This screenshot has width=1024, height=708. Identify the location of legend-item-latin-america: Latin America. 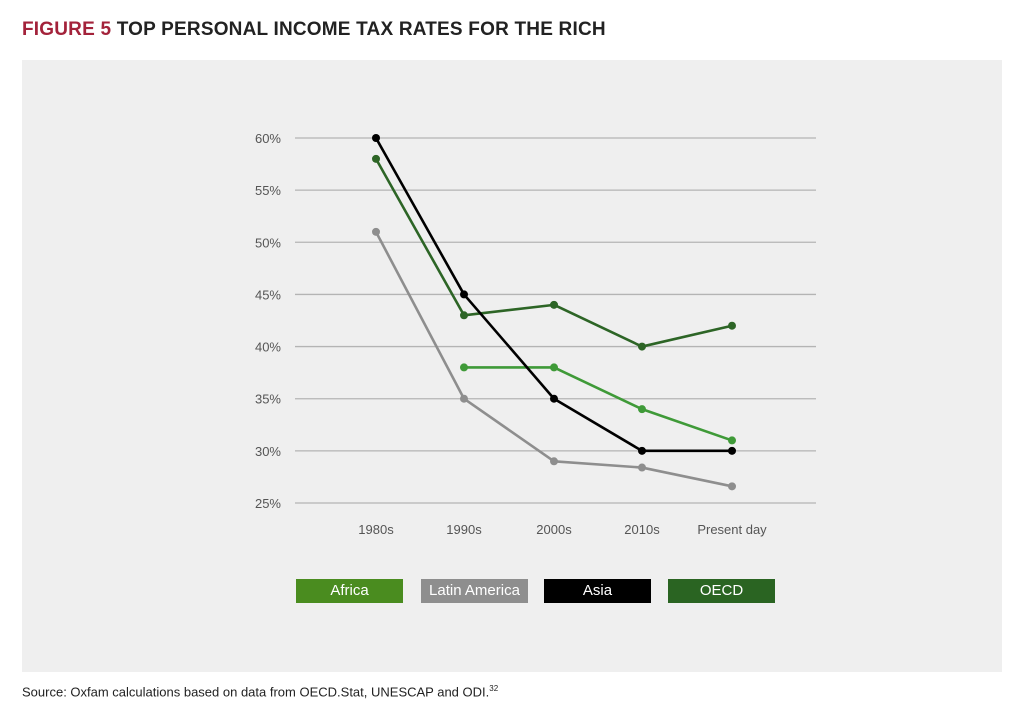
(474, 591).